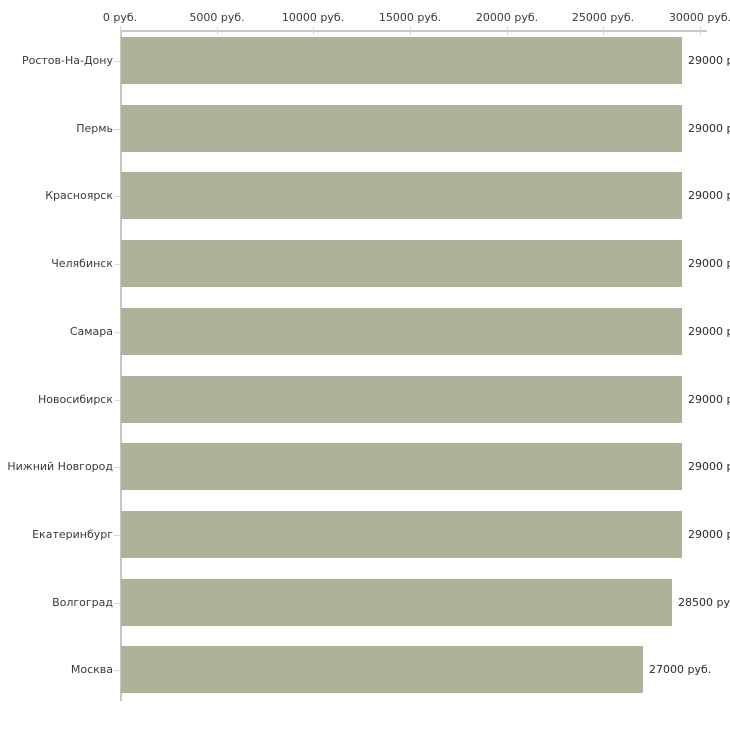  What do you see at coordinates (413, 31) in the screenshot?
I see `x-axis-line` at bounding box center [413, 31].